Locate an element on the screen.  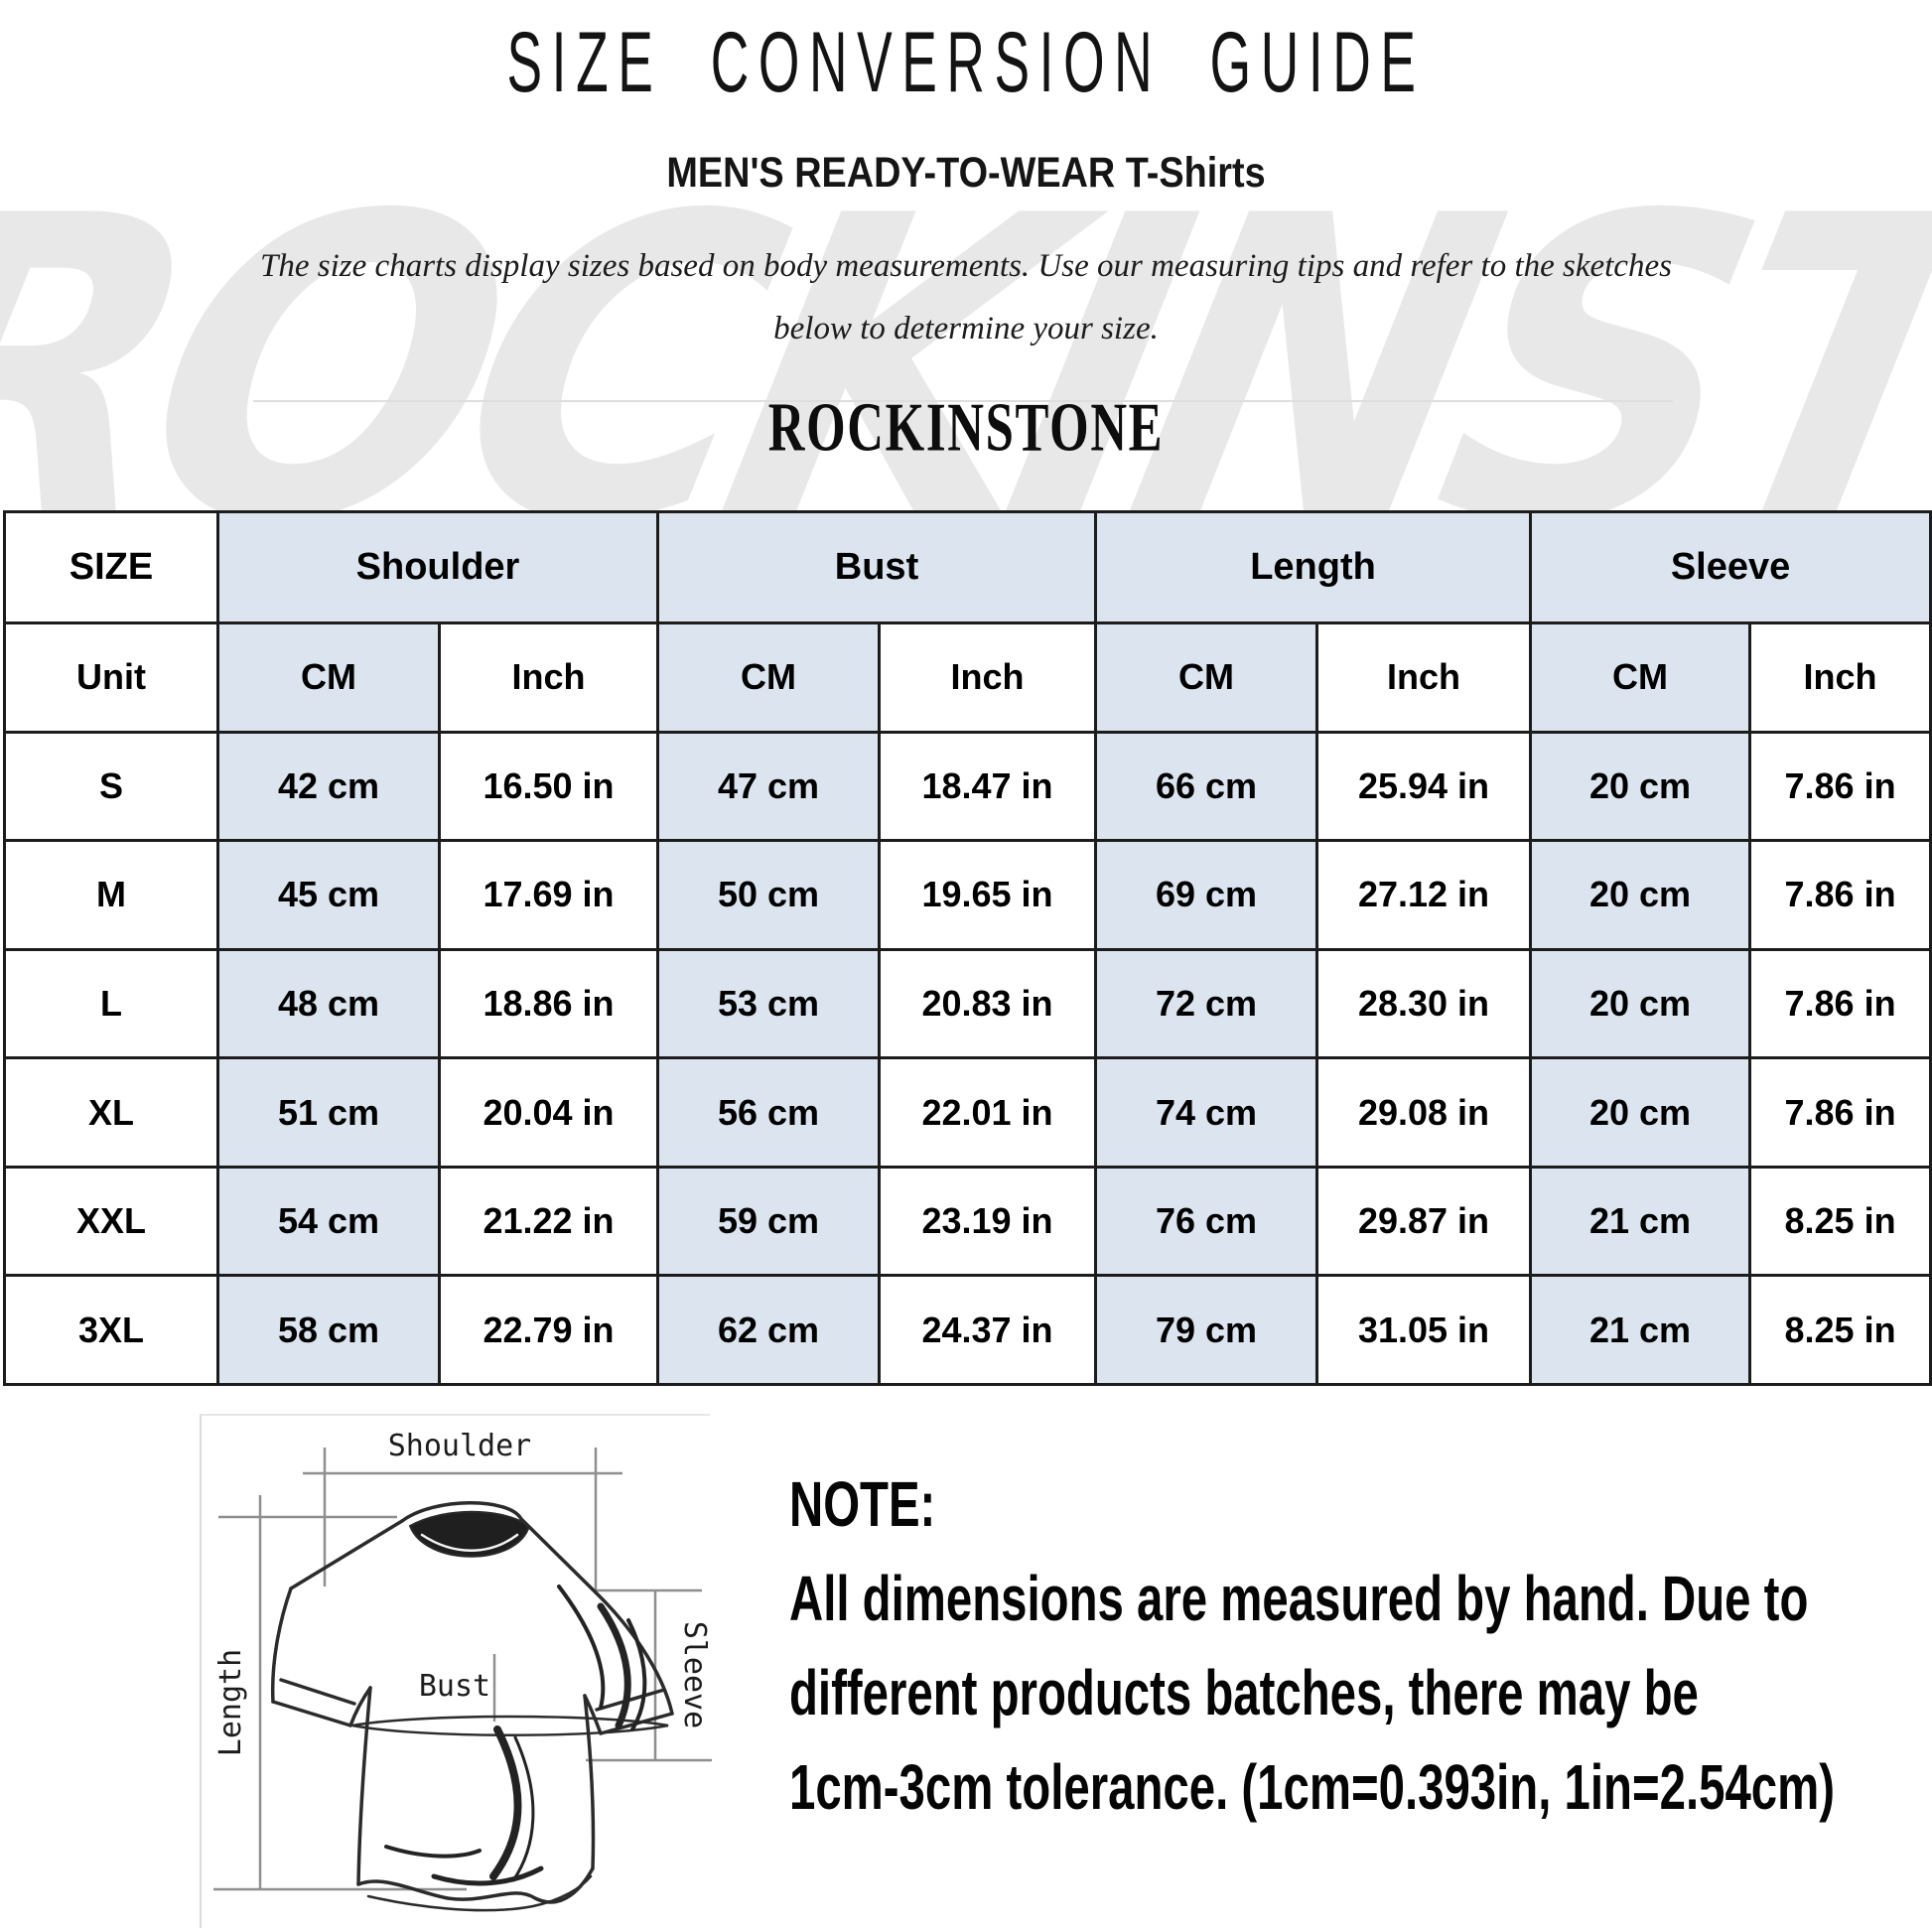
tshirt-outline is located at coordinates (472, 1706).